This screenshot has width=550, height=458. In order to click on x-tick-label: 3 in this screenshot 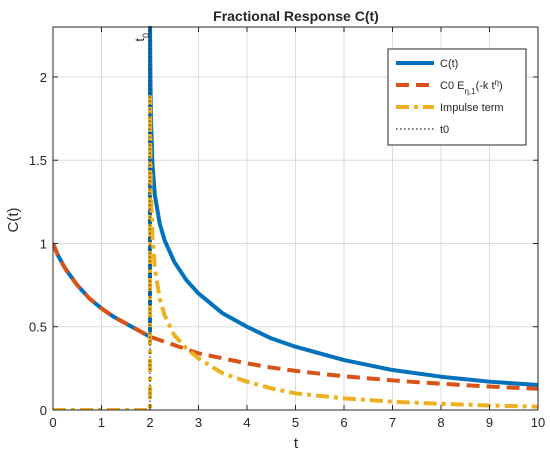, I will do `click(198, 422)`.